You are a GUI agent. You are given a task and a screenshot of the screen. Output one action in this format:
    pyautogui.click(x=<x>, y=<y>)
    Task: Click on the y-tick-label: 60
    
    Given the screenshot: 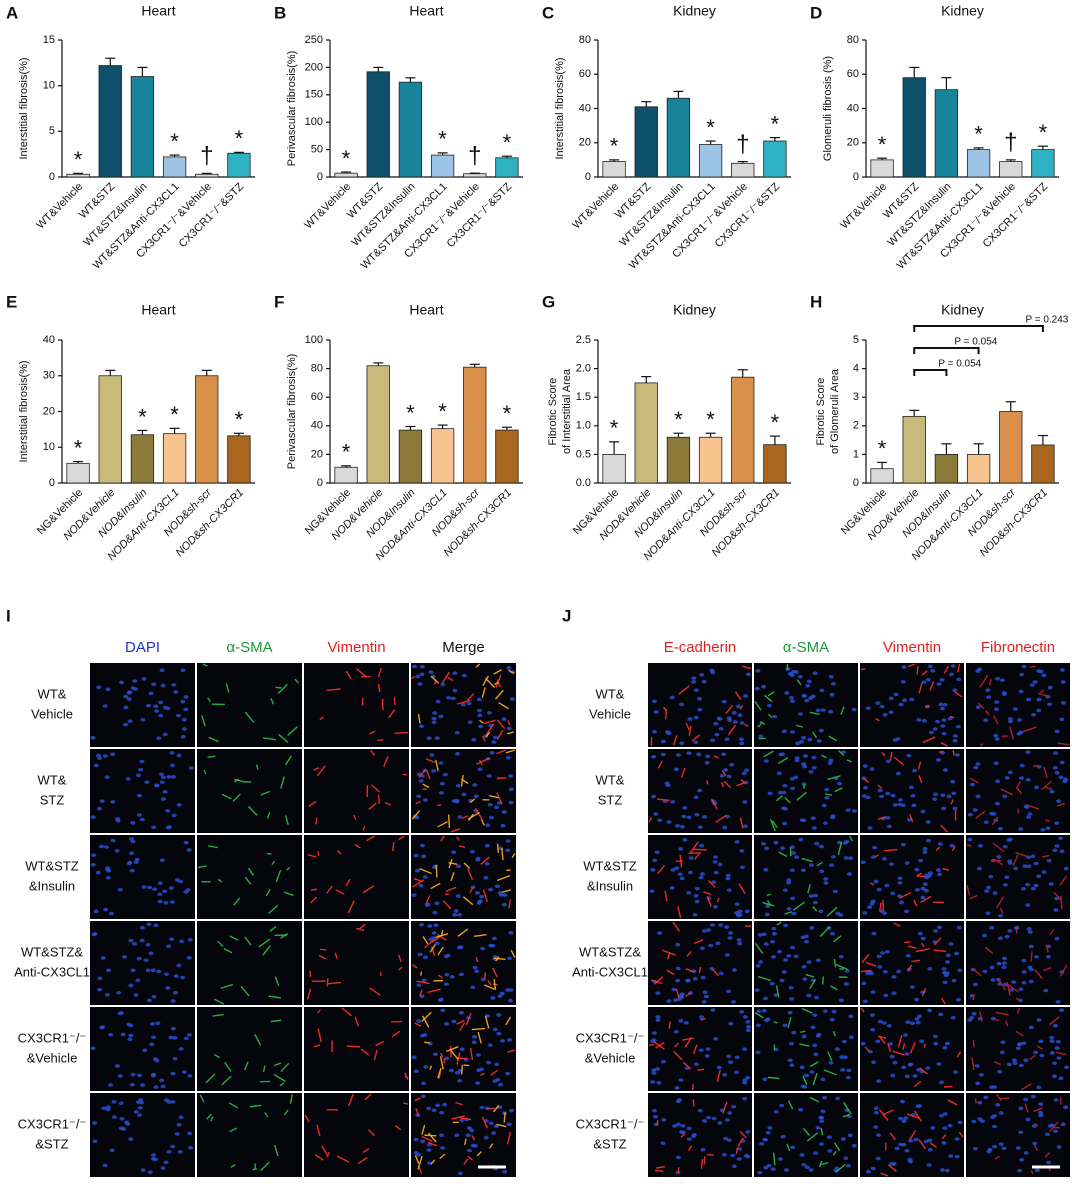 What is the action you would take?
    pyautogui.click(x=585, y=74)
    